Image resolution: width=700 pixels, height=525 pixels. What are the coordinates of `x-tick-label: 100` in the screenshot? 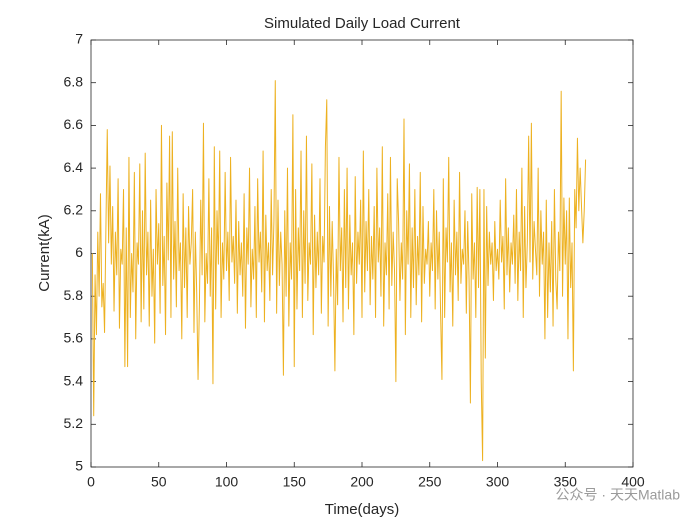 It's located at (227, 482).